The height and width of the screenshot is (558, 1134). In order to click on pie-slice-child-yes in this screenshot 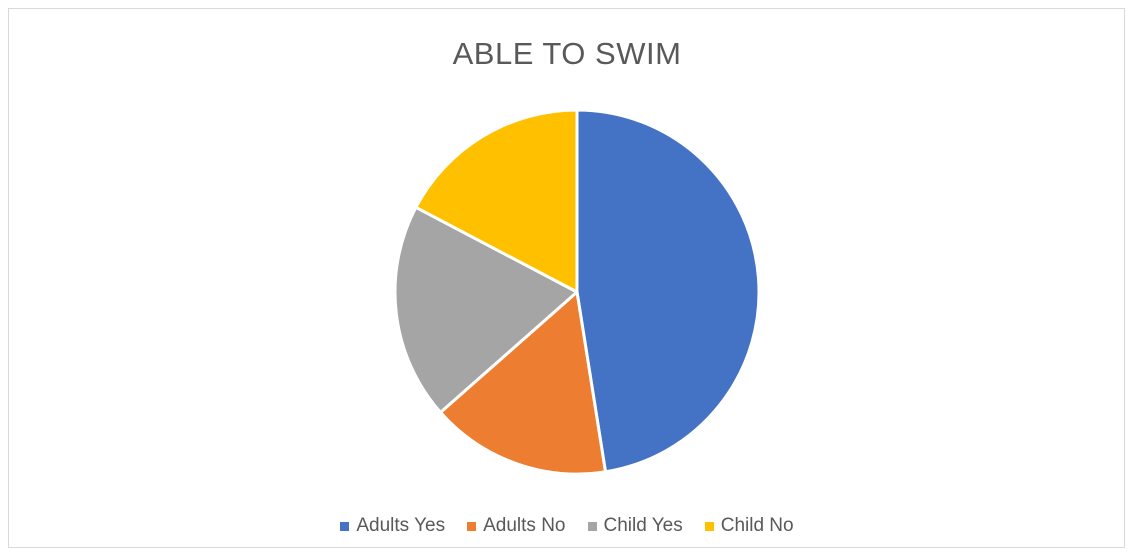, I will do `click(486, 309)`.